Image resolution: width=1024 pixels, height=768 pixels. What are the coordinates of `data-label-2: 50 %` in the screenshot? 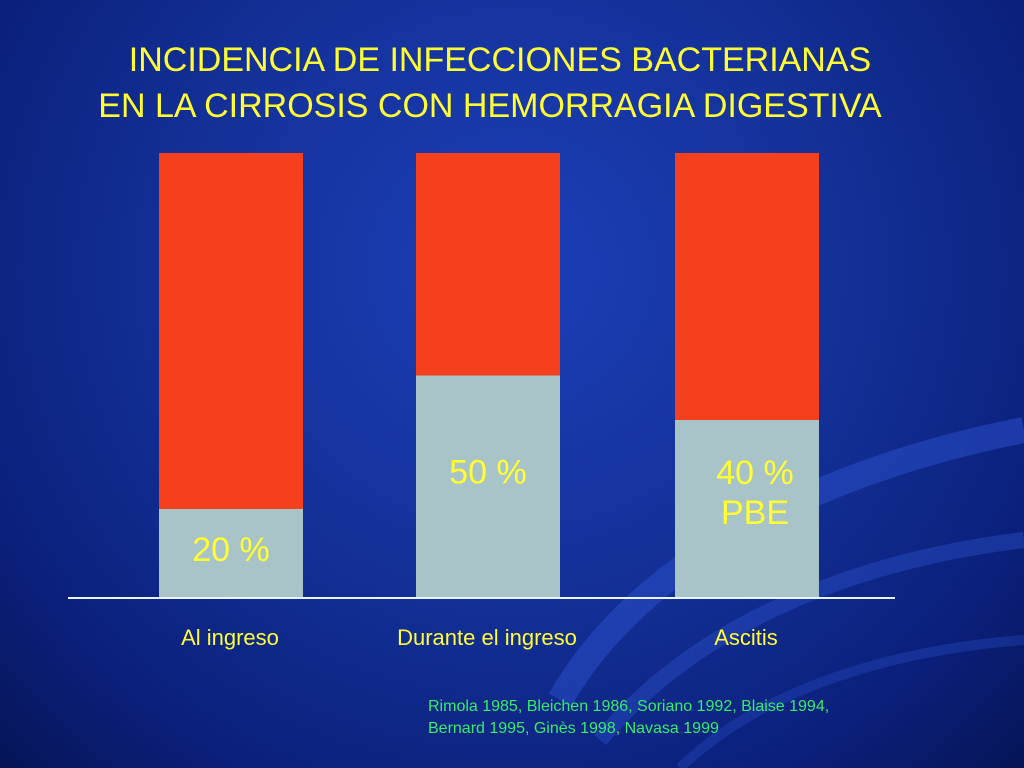 It's located at (488, 473).